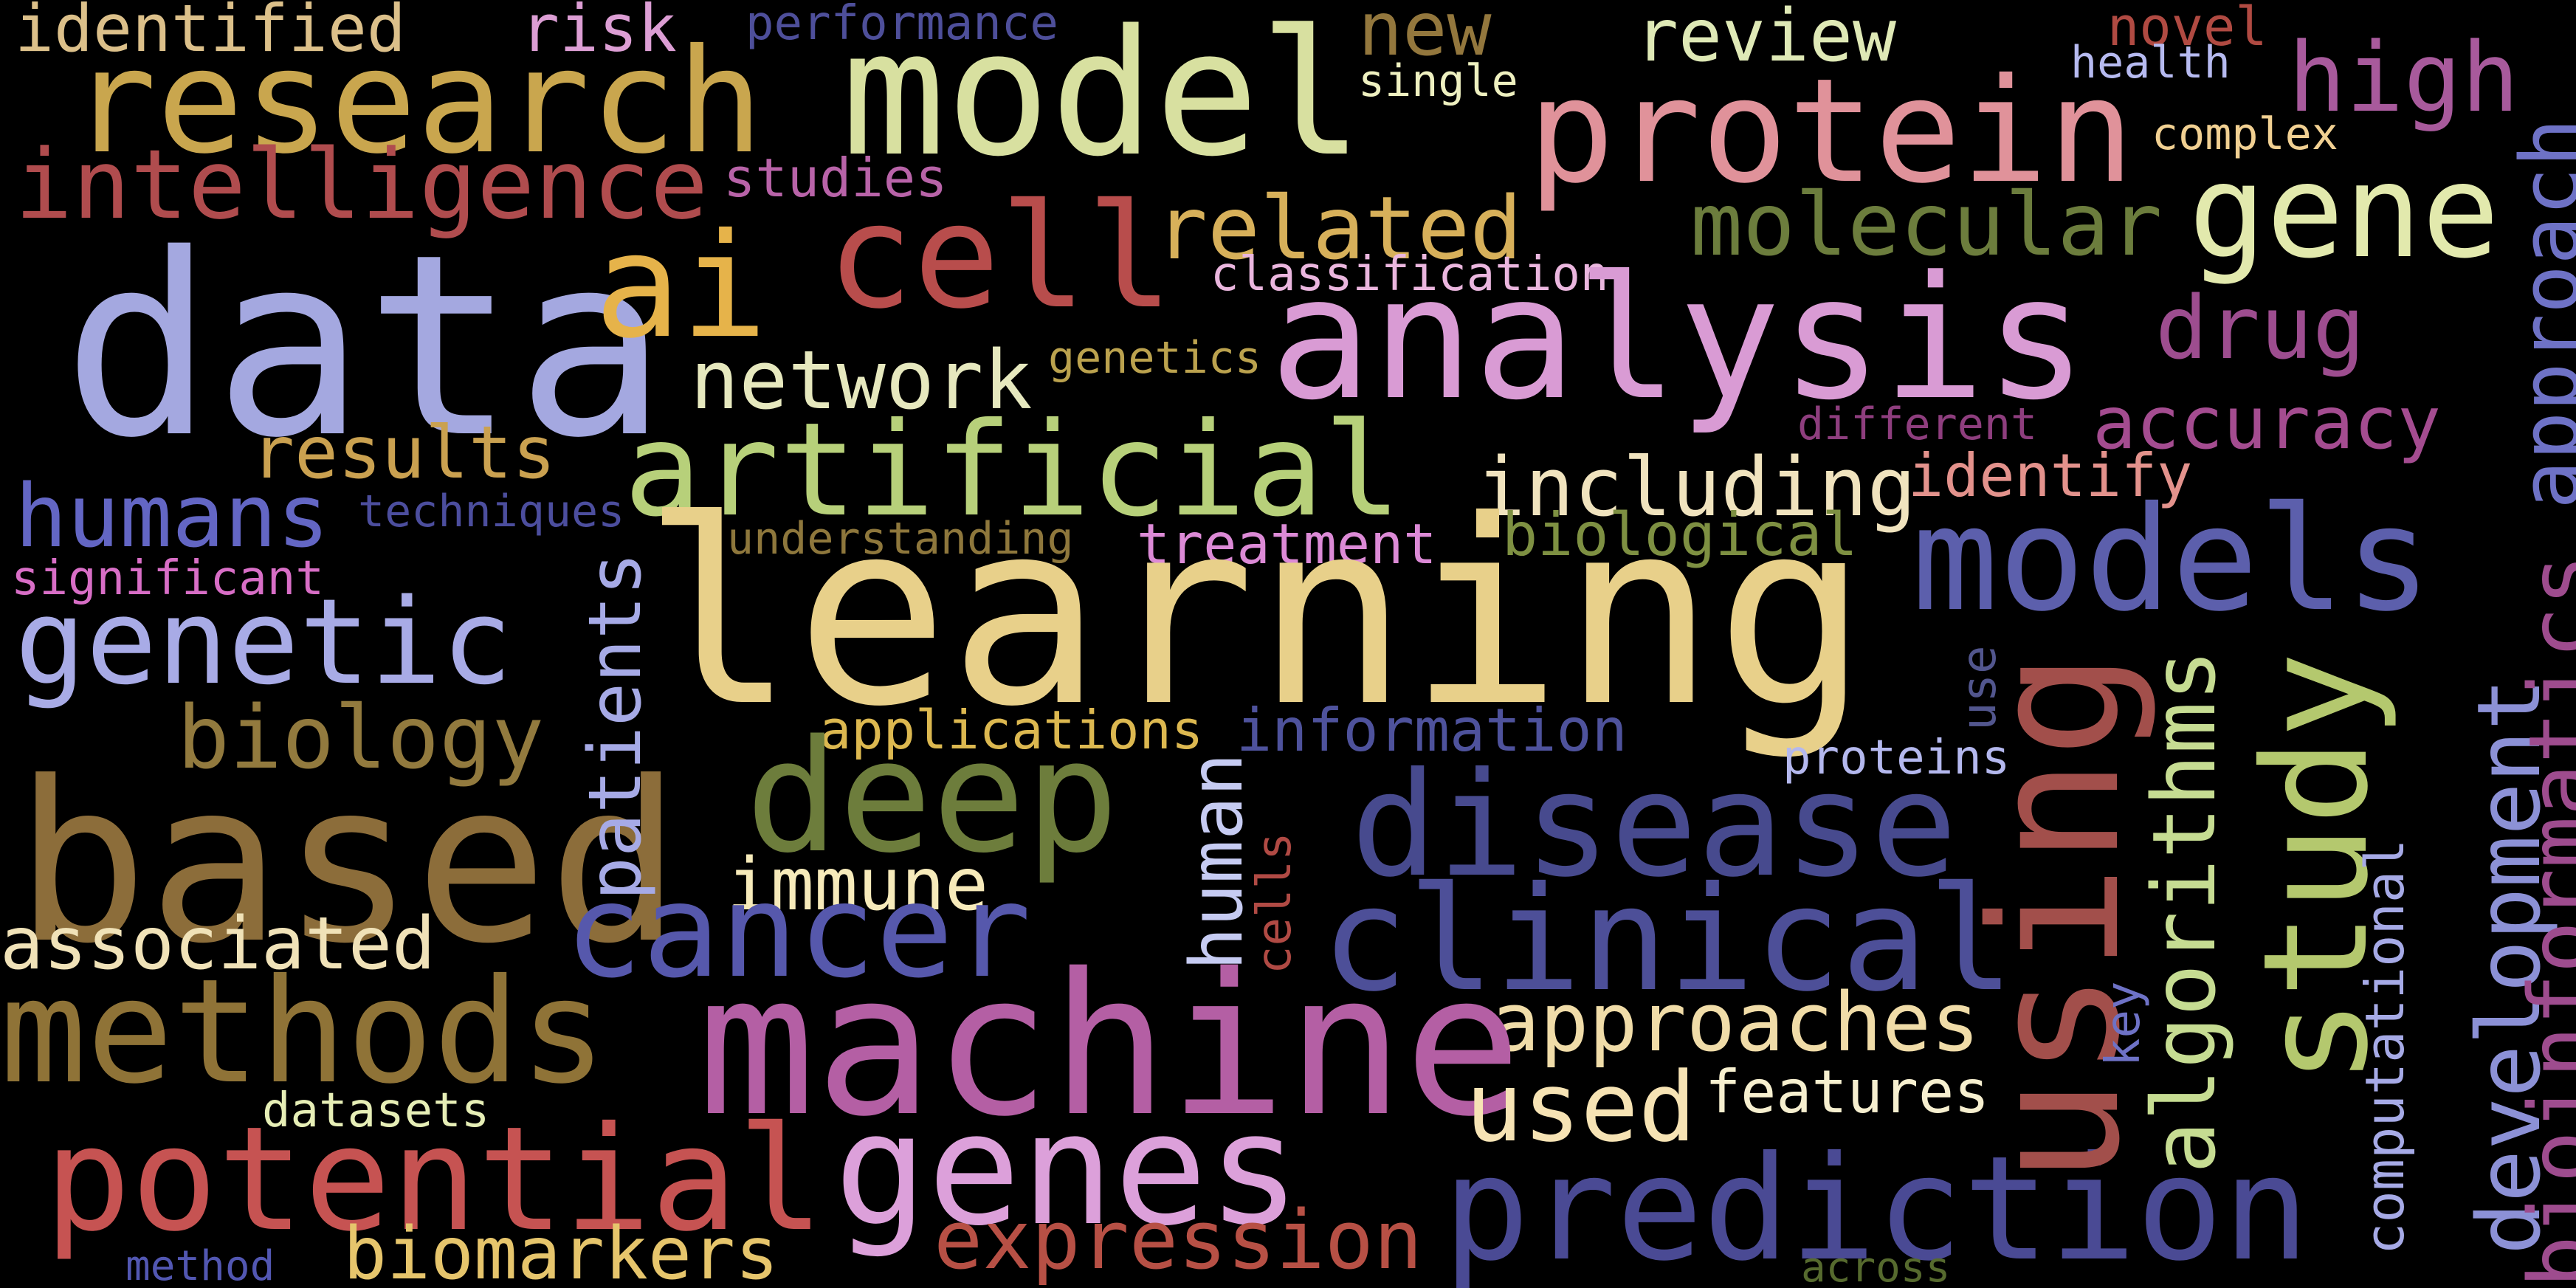  Describe the element at coordinates (561, 1250) in the screenshot. I see `word-biomarkers: biomarkers` at that location.